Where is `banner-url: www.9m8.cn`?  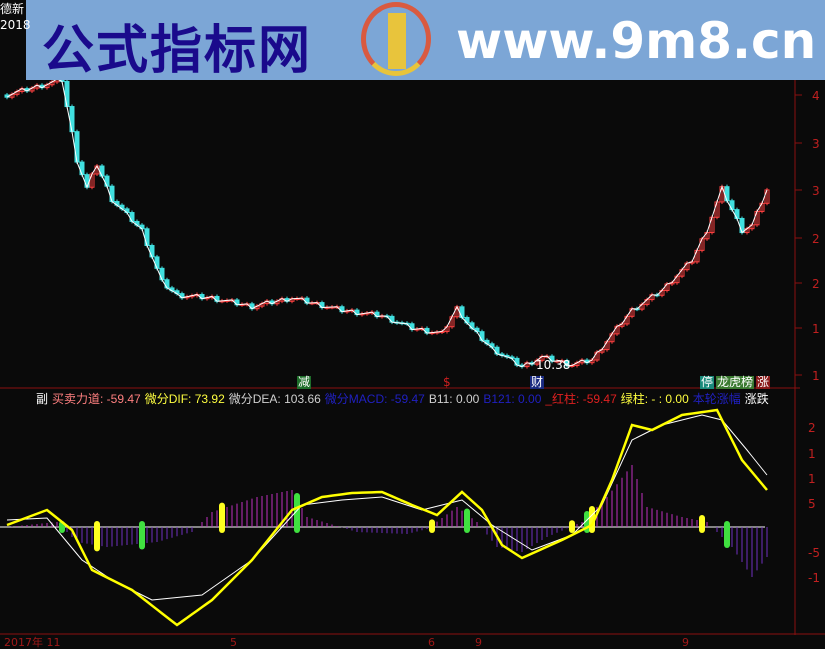
banner-url: www.9m8.cn is located at coordinates (636, 41).